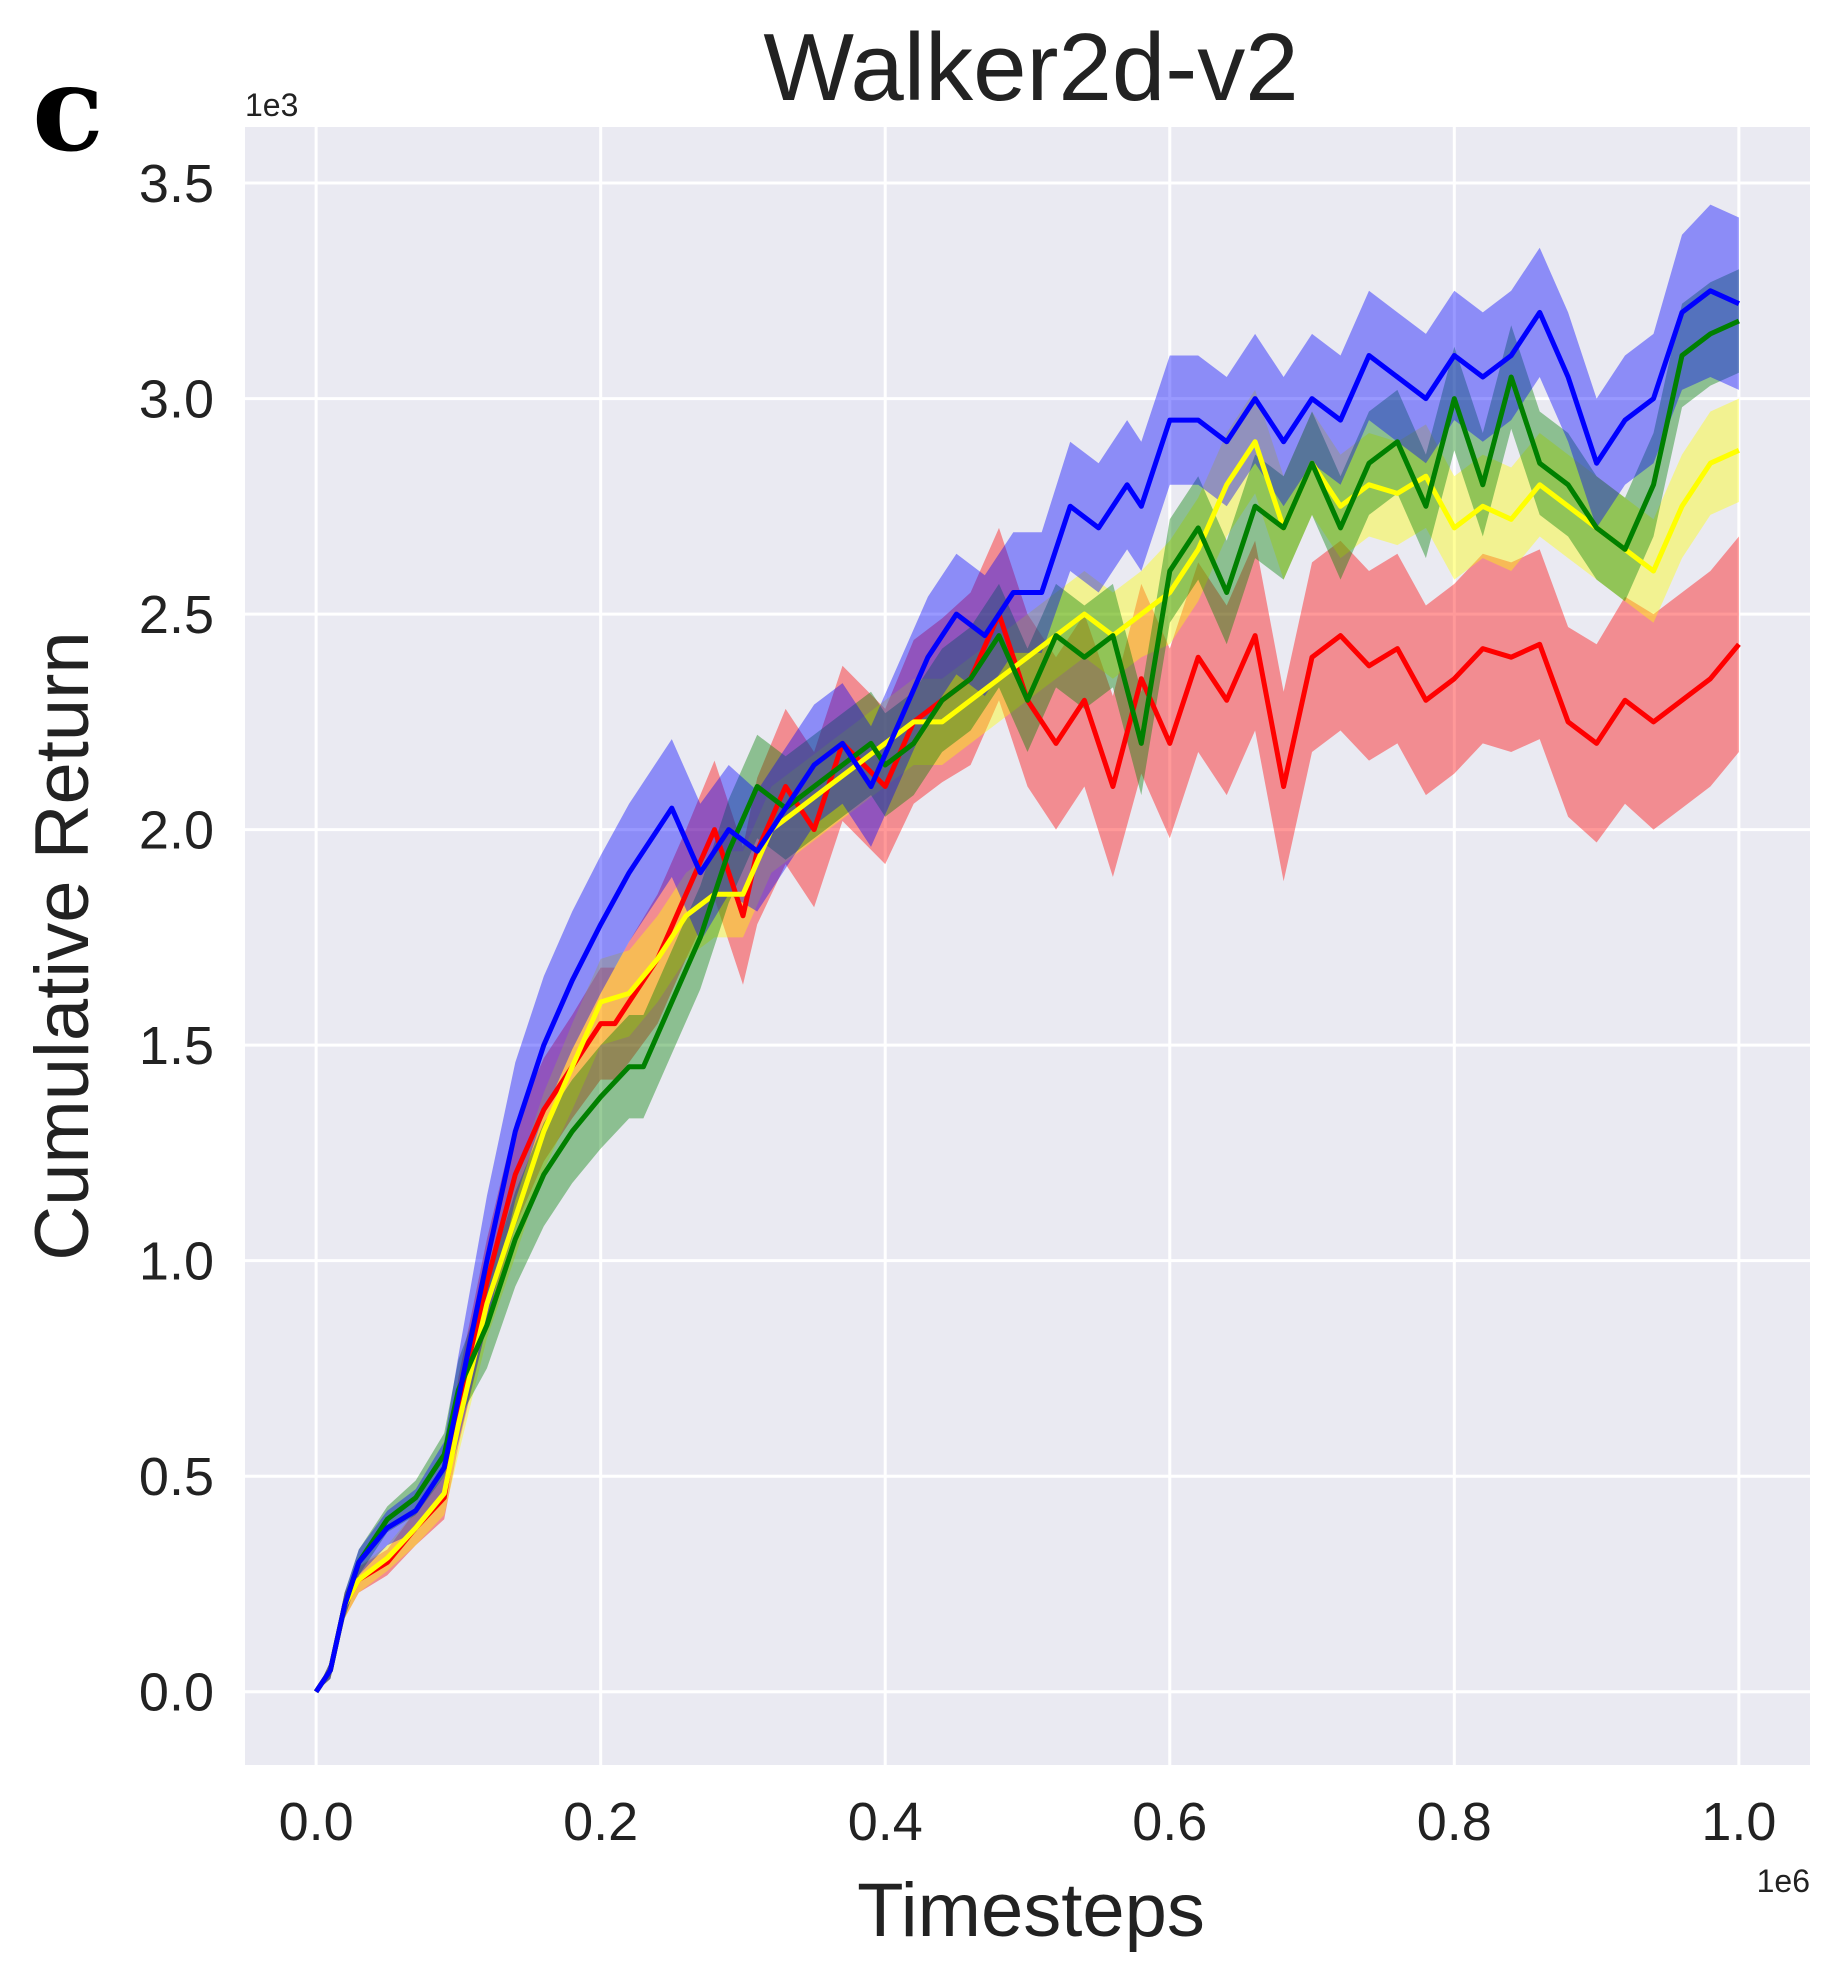 The image size is (1844, 1984). Describe the element at coordinates (176, 400) in the screenshot. I see `y-tick-label: 3.0` at that location.